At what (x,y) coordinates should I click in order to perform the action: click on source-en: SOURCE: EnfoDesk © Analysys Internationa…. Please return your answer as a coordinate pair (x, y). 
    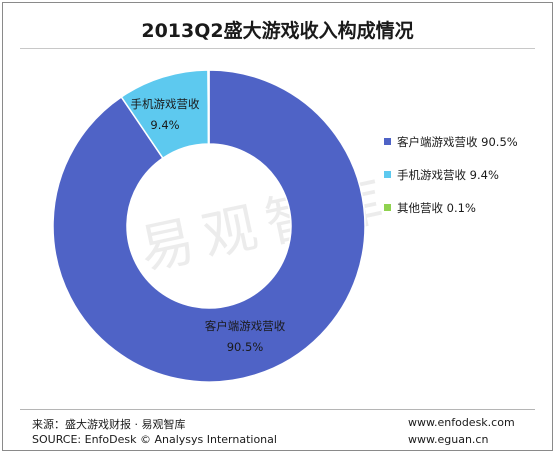
    Looking at the image, I should click on (154, 439).